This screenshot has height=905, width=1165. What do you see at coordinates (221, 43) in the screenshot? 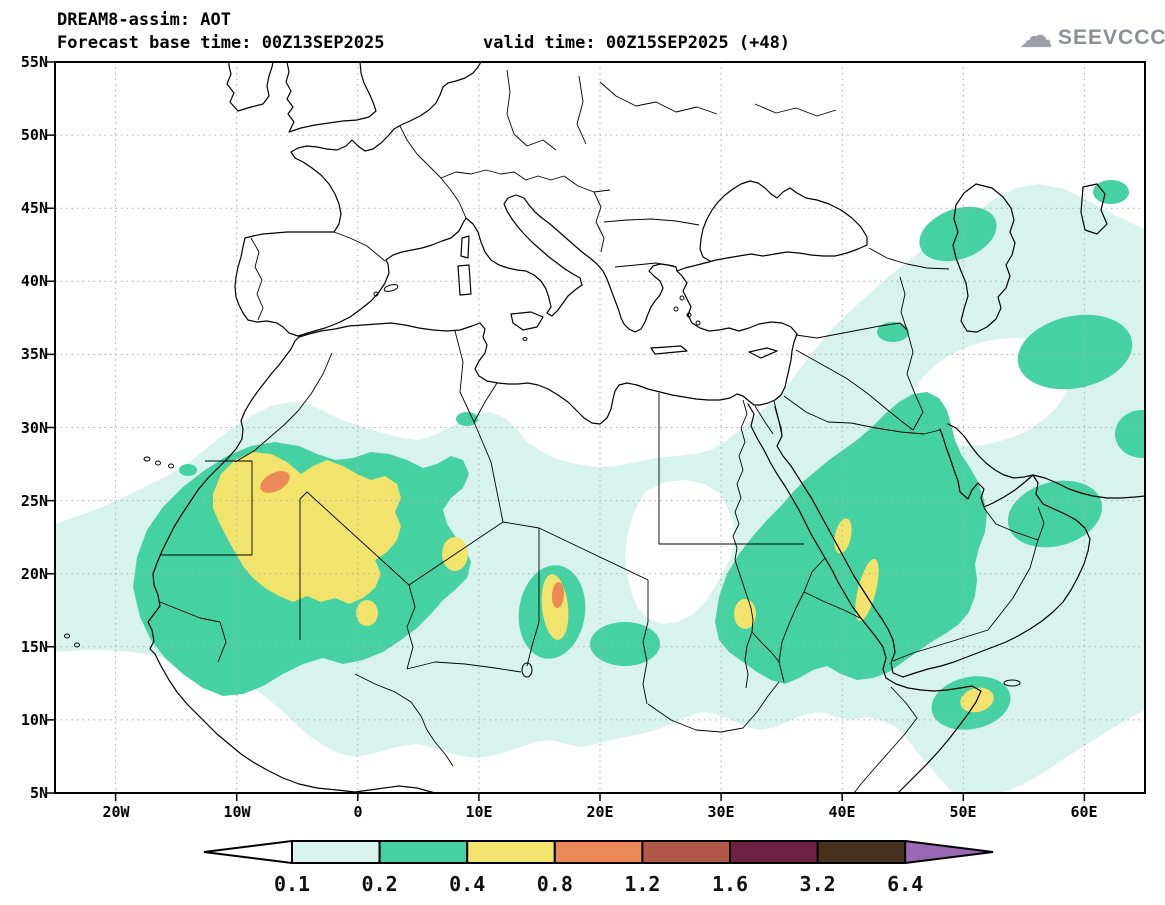
I see `base-time-label: Forecast base time: 00Z13SEP2025` at bounding box center [221, 43].